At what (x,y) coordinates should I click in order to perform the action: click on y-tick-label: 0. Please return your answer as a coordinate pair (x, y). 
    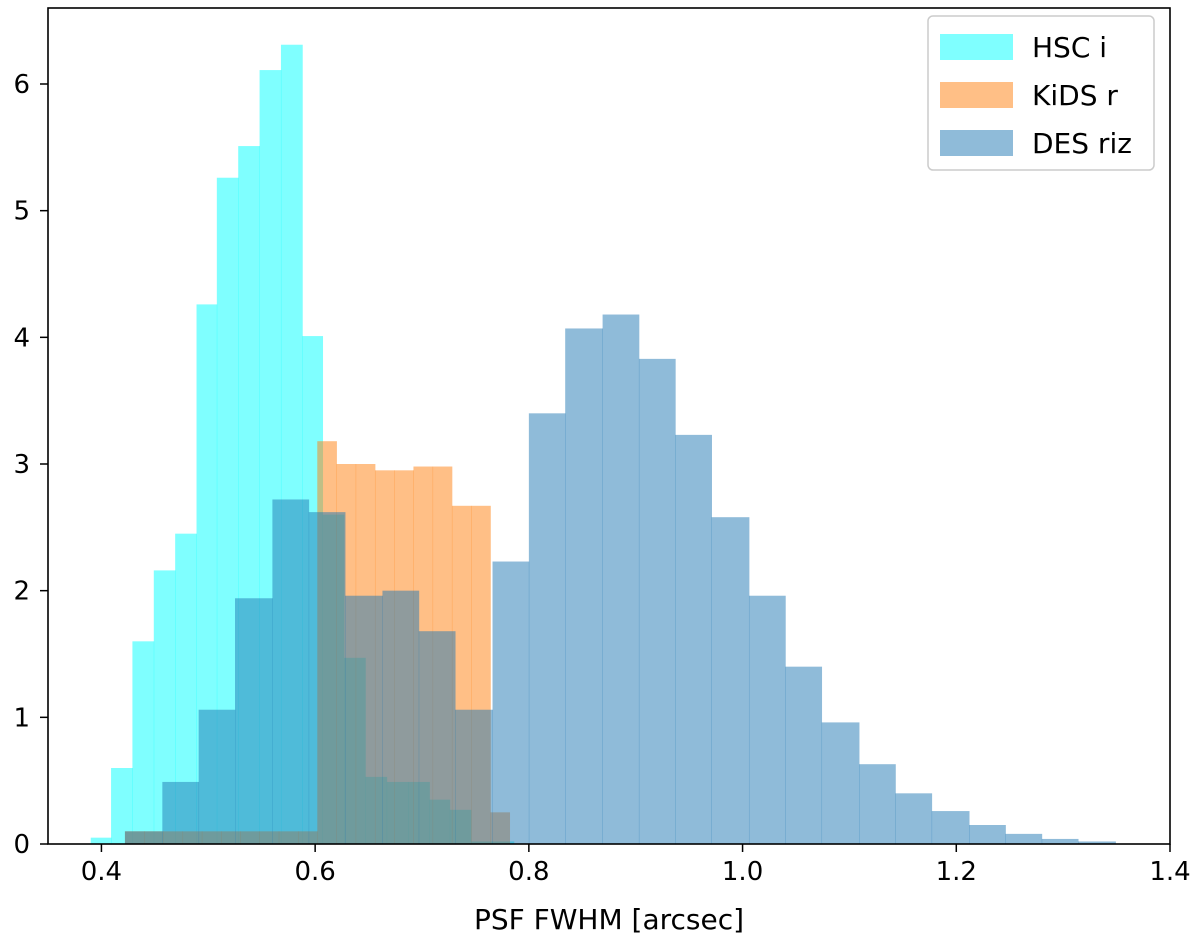
    Looking at the image, I should click on (21, 845).